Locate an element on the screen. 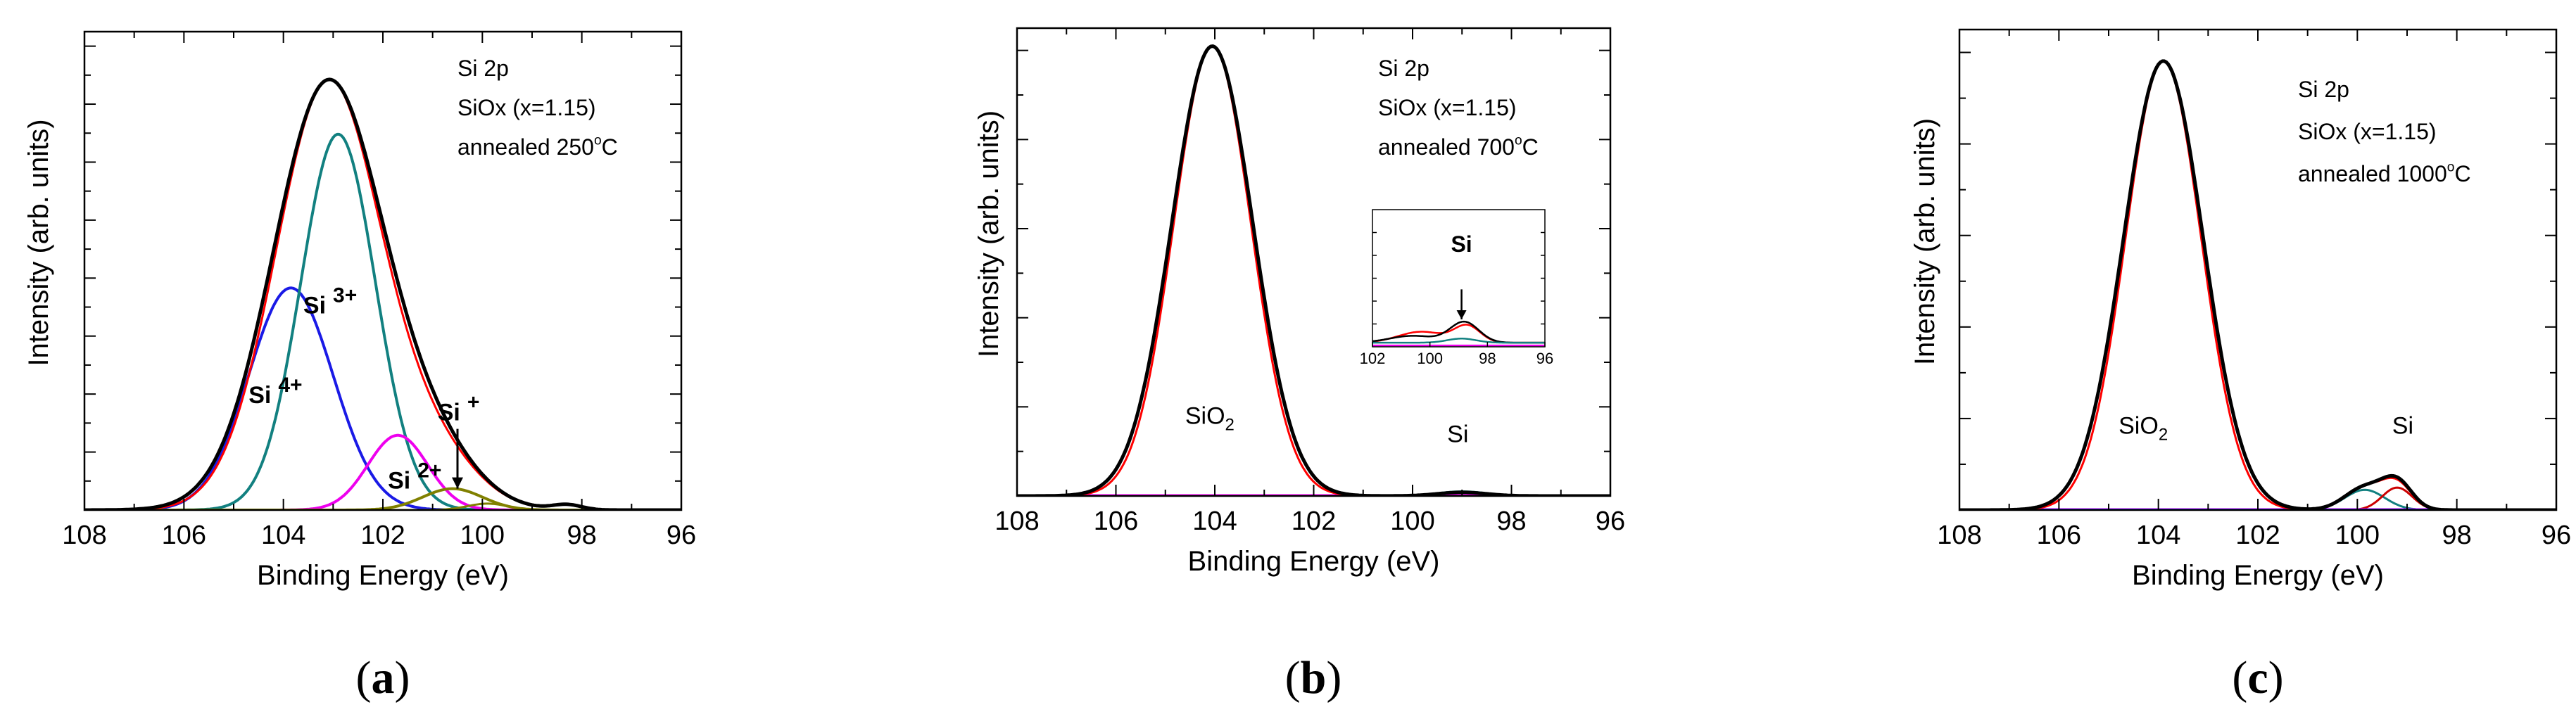 The width and height of the screenshot is (2576, 726). inset-line-measured is located at coordinates (1458, 334).